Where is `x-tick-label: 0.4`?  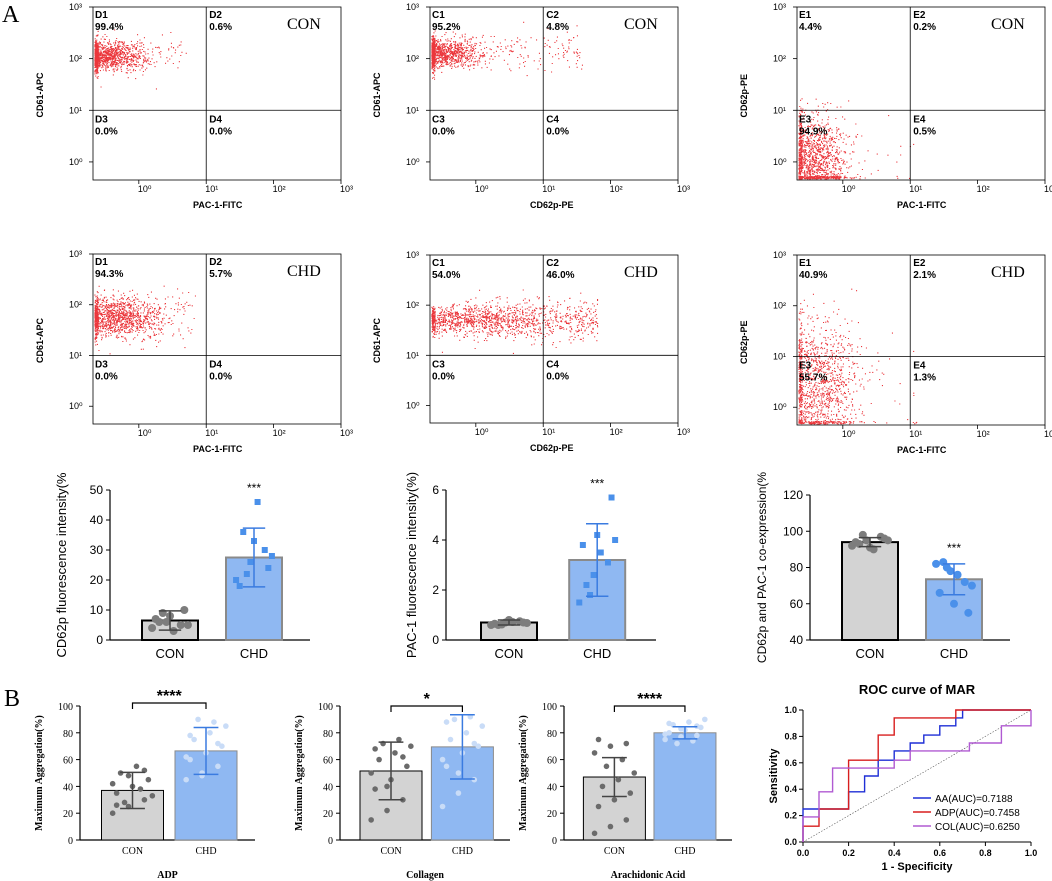 x-tick-label: 0.4 is located at coordinates (894, 853).